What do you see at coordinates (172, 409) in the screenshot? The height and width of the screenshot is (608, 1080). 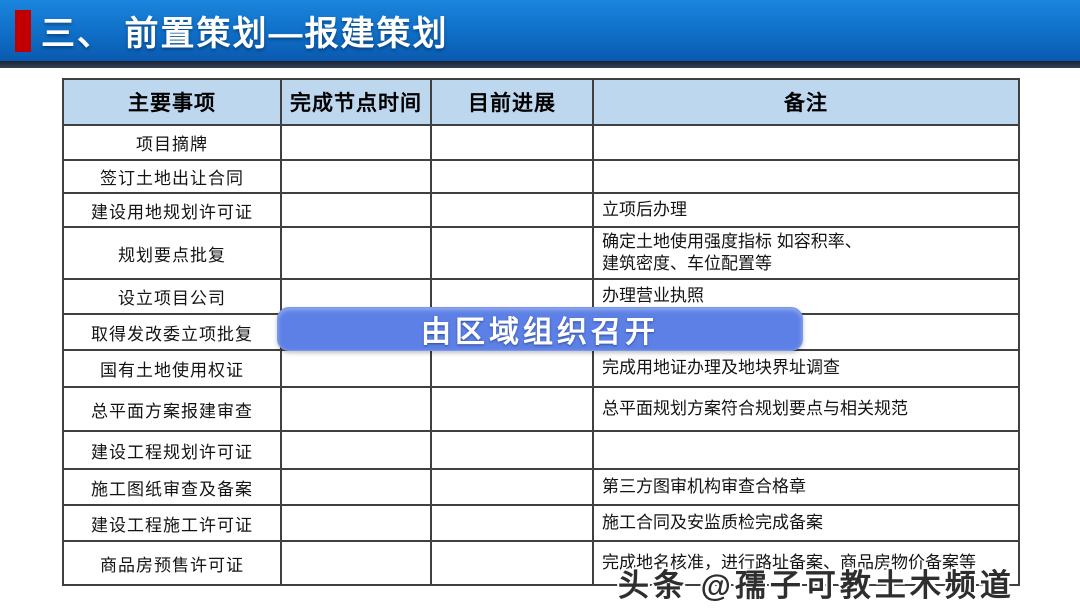 I see `cell-item: 总平面方案报建审查` at bounding box center [172, 409].